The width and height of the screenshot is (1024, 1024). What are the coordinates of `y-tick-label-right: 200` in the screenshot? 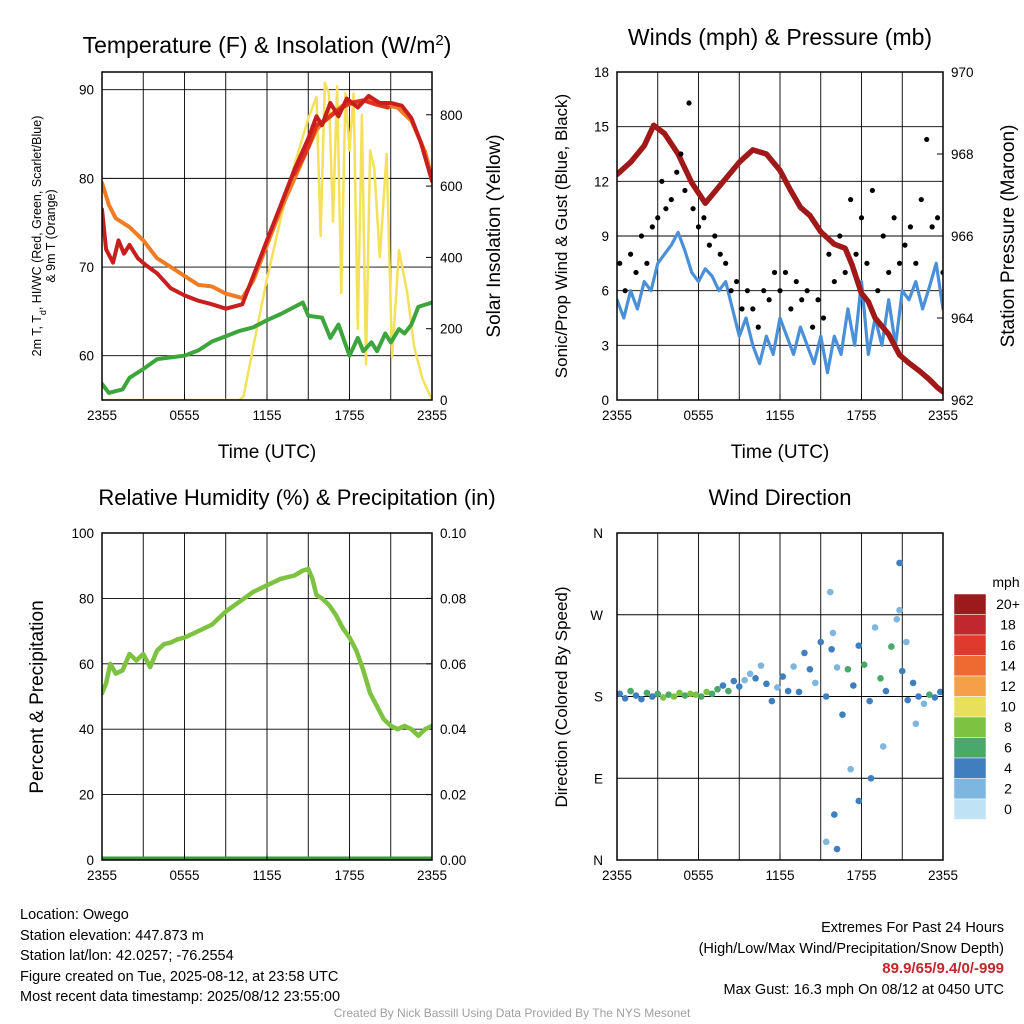 It's located at (451, 329).